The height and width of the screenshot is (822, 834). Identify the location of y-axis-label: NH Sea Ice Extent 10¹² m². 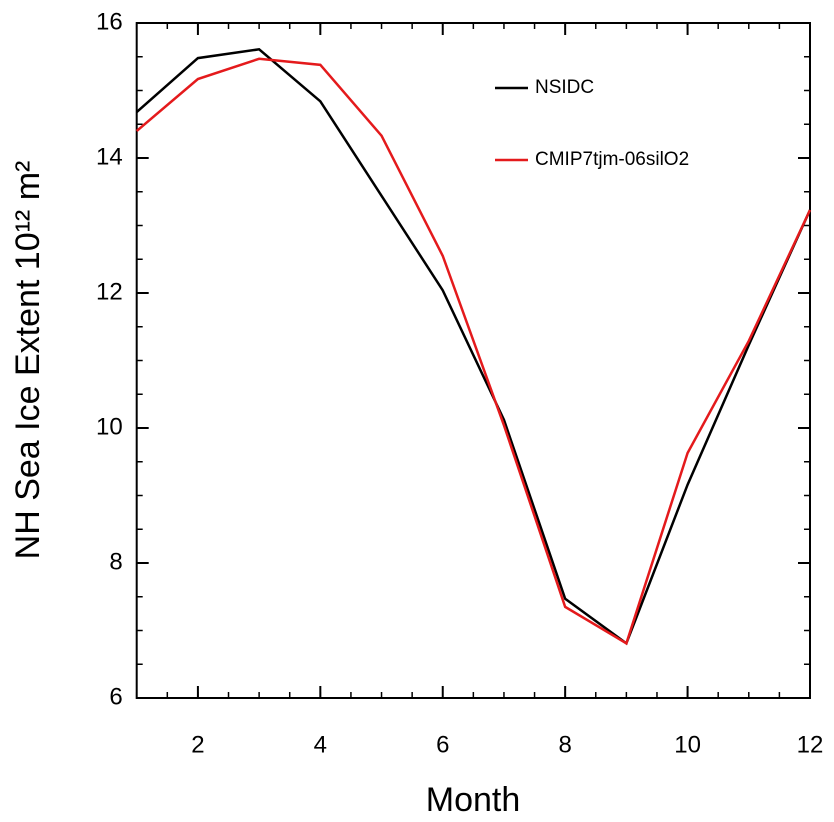
(28, 360).